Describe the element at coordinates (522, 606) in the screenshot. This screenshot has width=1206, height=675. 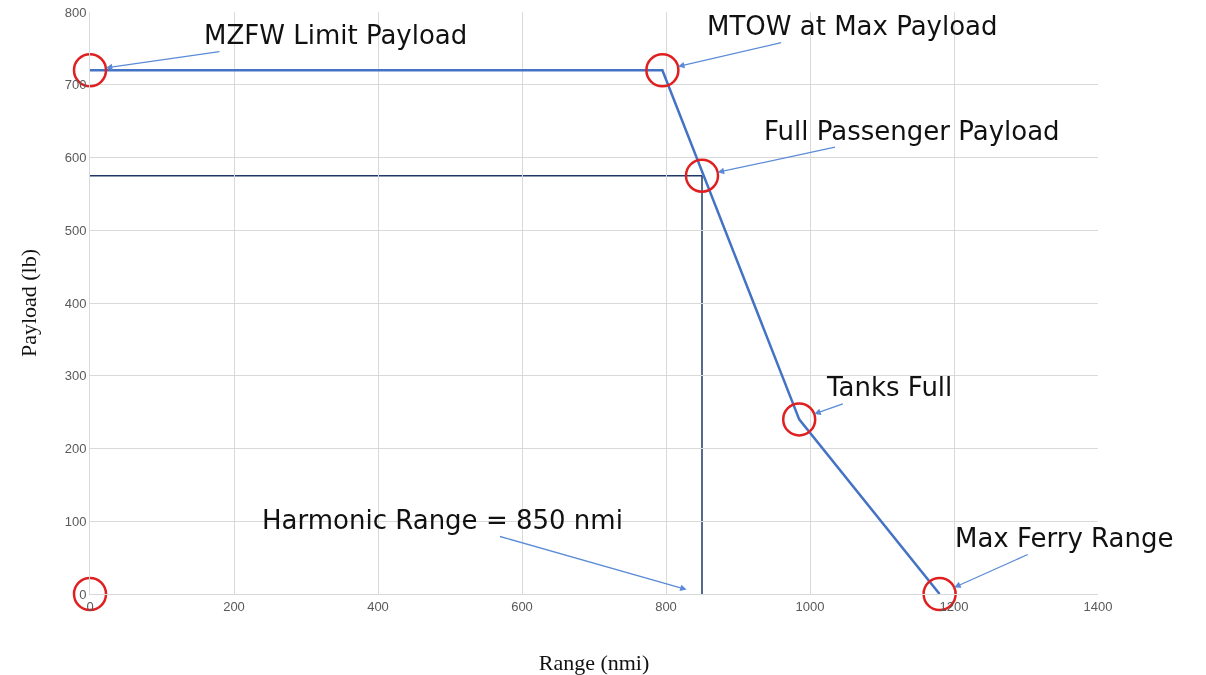
I see `x-tick-label: 600` at that location.